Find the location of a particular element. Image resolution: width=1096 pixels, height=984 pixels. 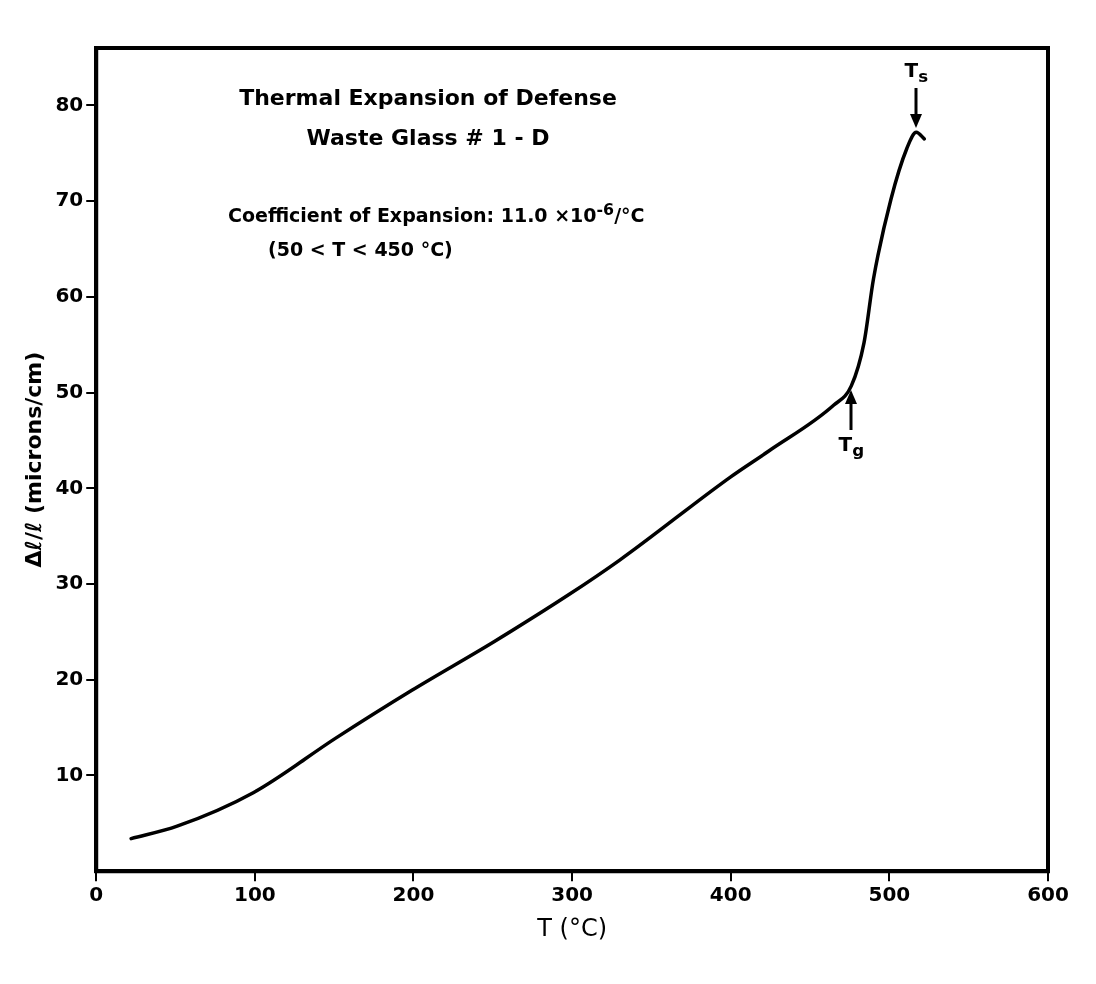

y-tick-label: 10 is located at coordinates (69, 773).